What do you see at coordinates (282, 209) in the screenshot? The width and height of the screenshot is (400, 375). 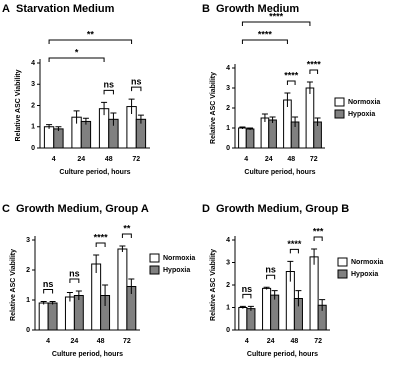 I see `panel-title: Growth Medium, Group B` at bounding box center [282, 209].